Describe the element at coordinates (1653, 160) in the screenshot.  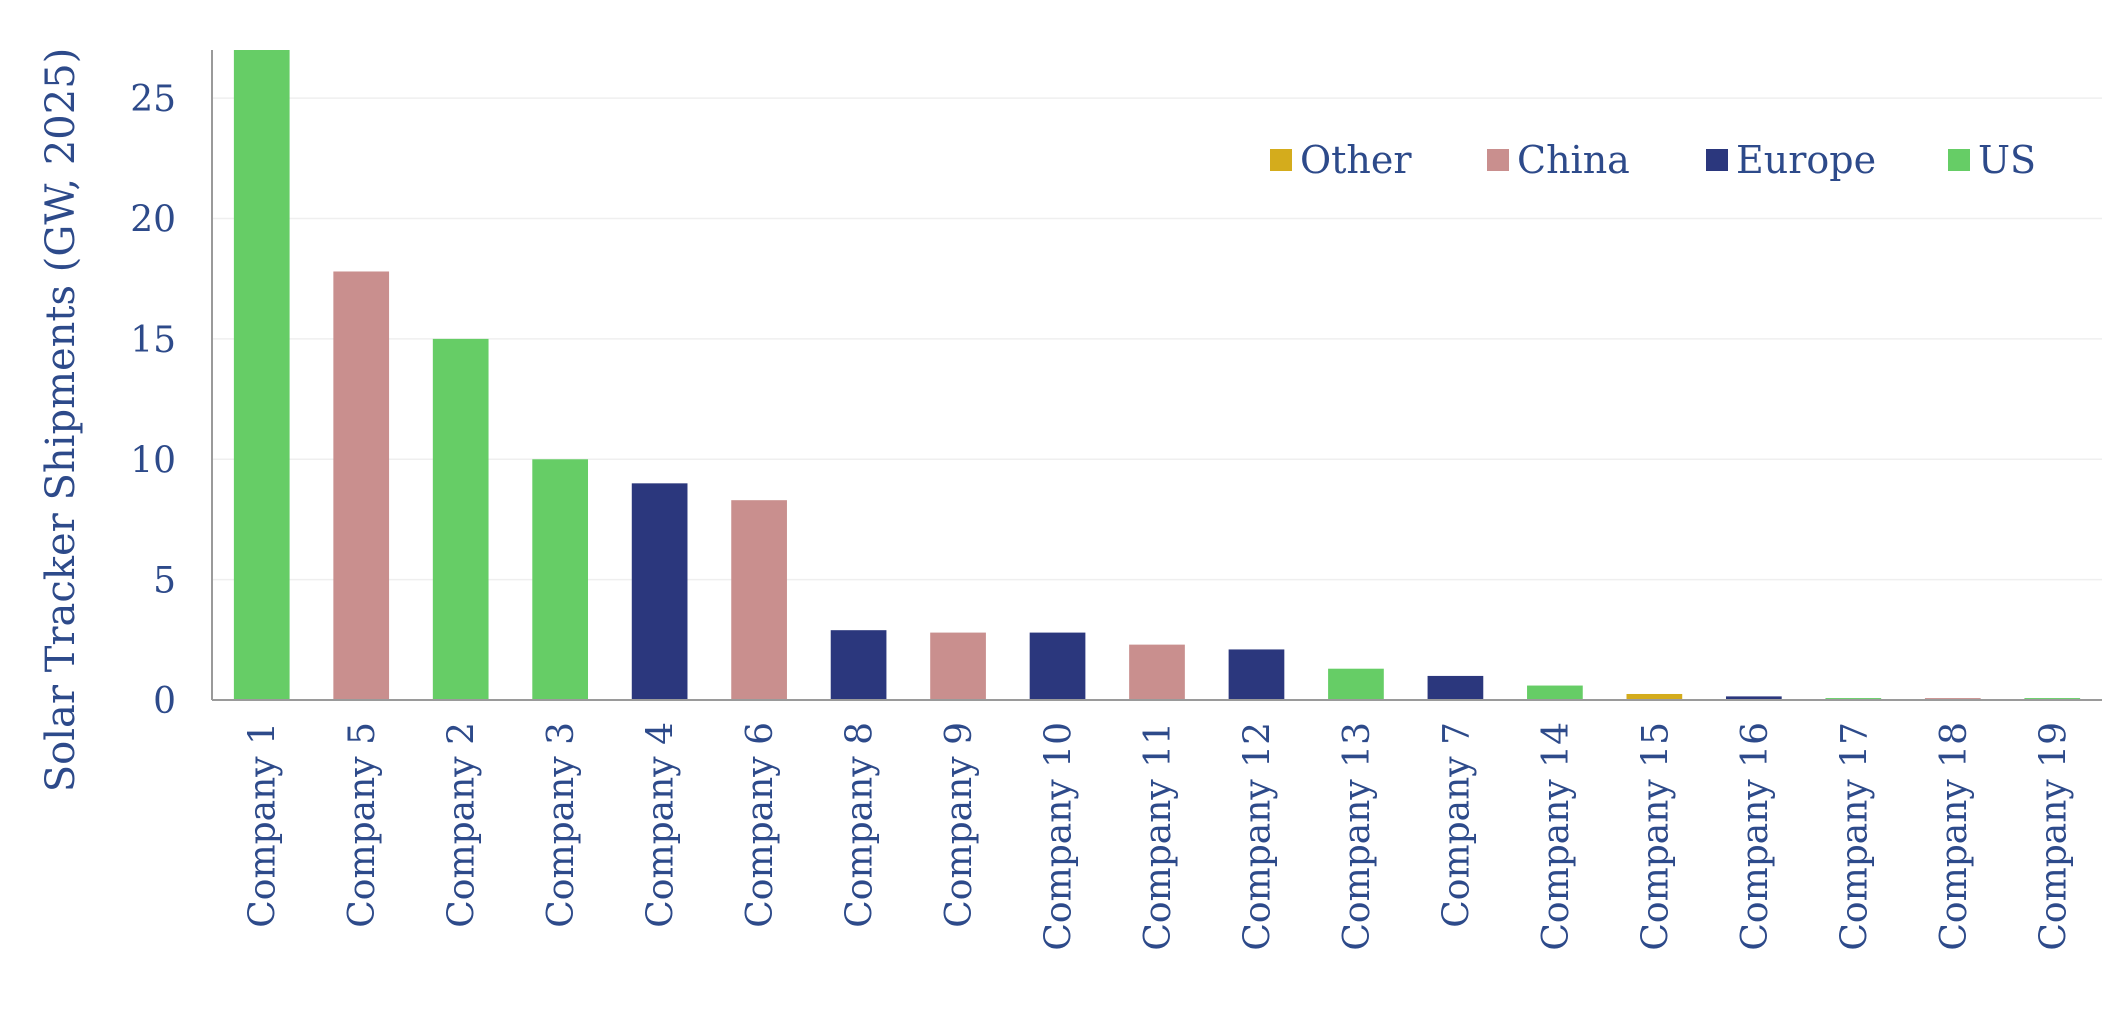
I see `legend: Other China Europe US` at that location.